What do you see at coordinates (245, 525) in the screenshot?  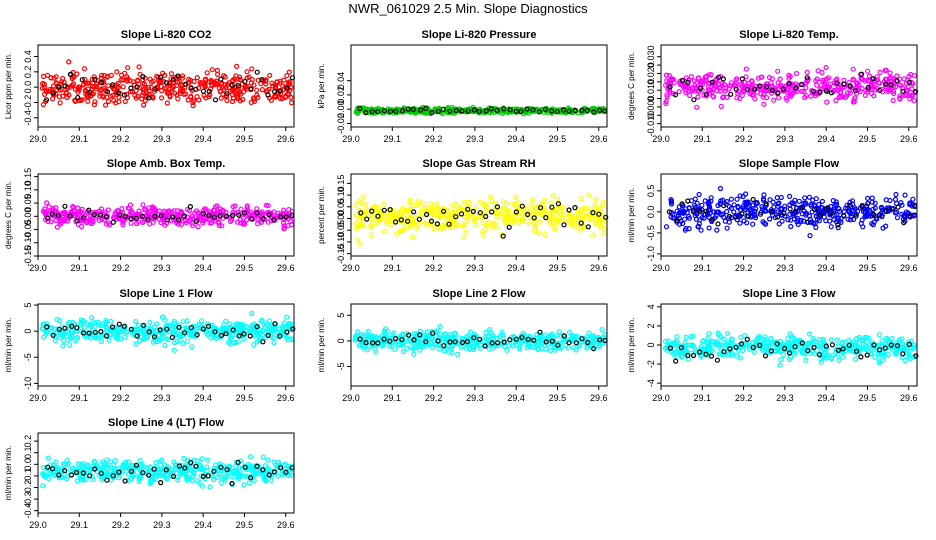 I see `x-tick-label: 29.5` at bounding box center [245, 525].